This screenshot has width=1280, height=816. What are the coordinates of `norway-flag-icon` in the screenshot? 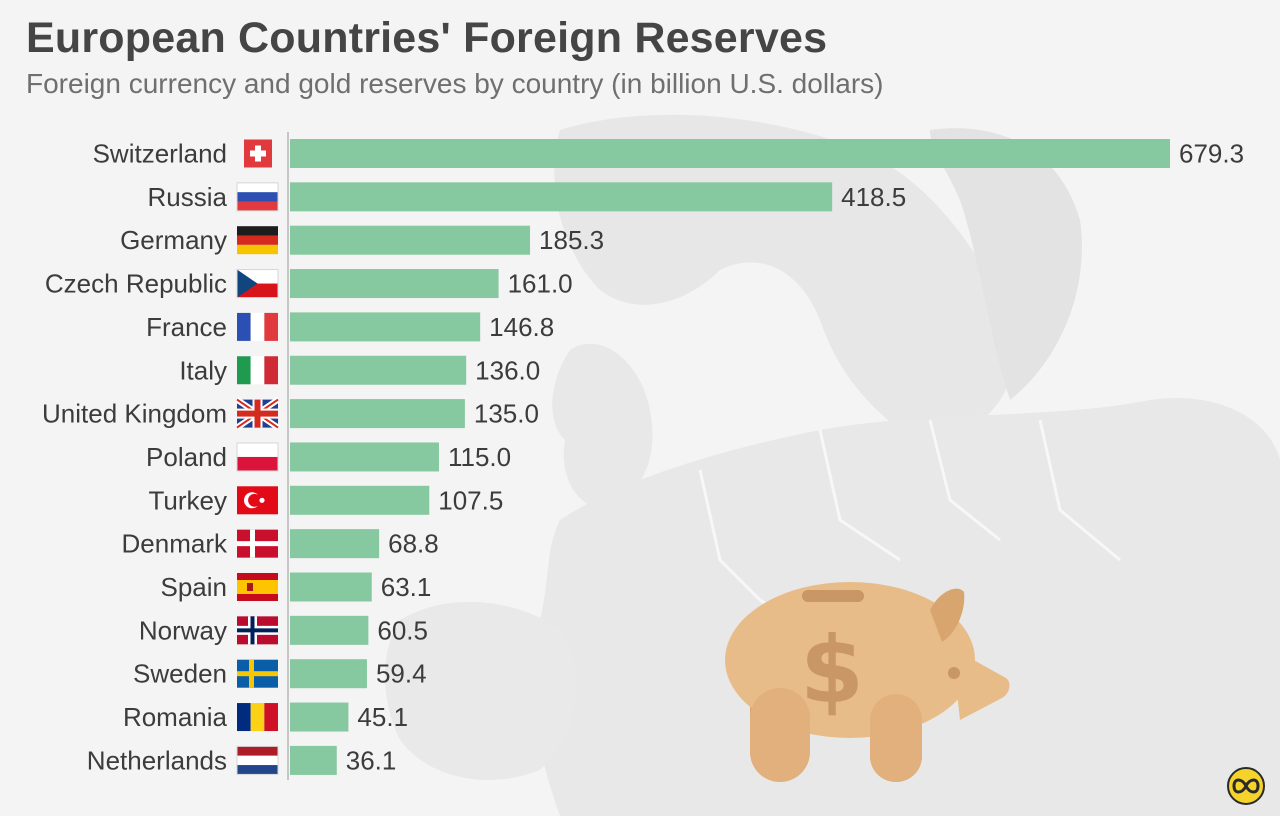 It's located at (257, 630).